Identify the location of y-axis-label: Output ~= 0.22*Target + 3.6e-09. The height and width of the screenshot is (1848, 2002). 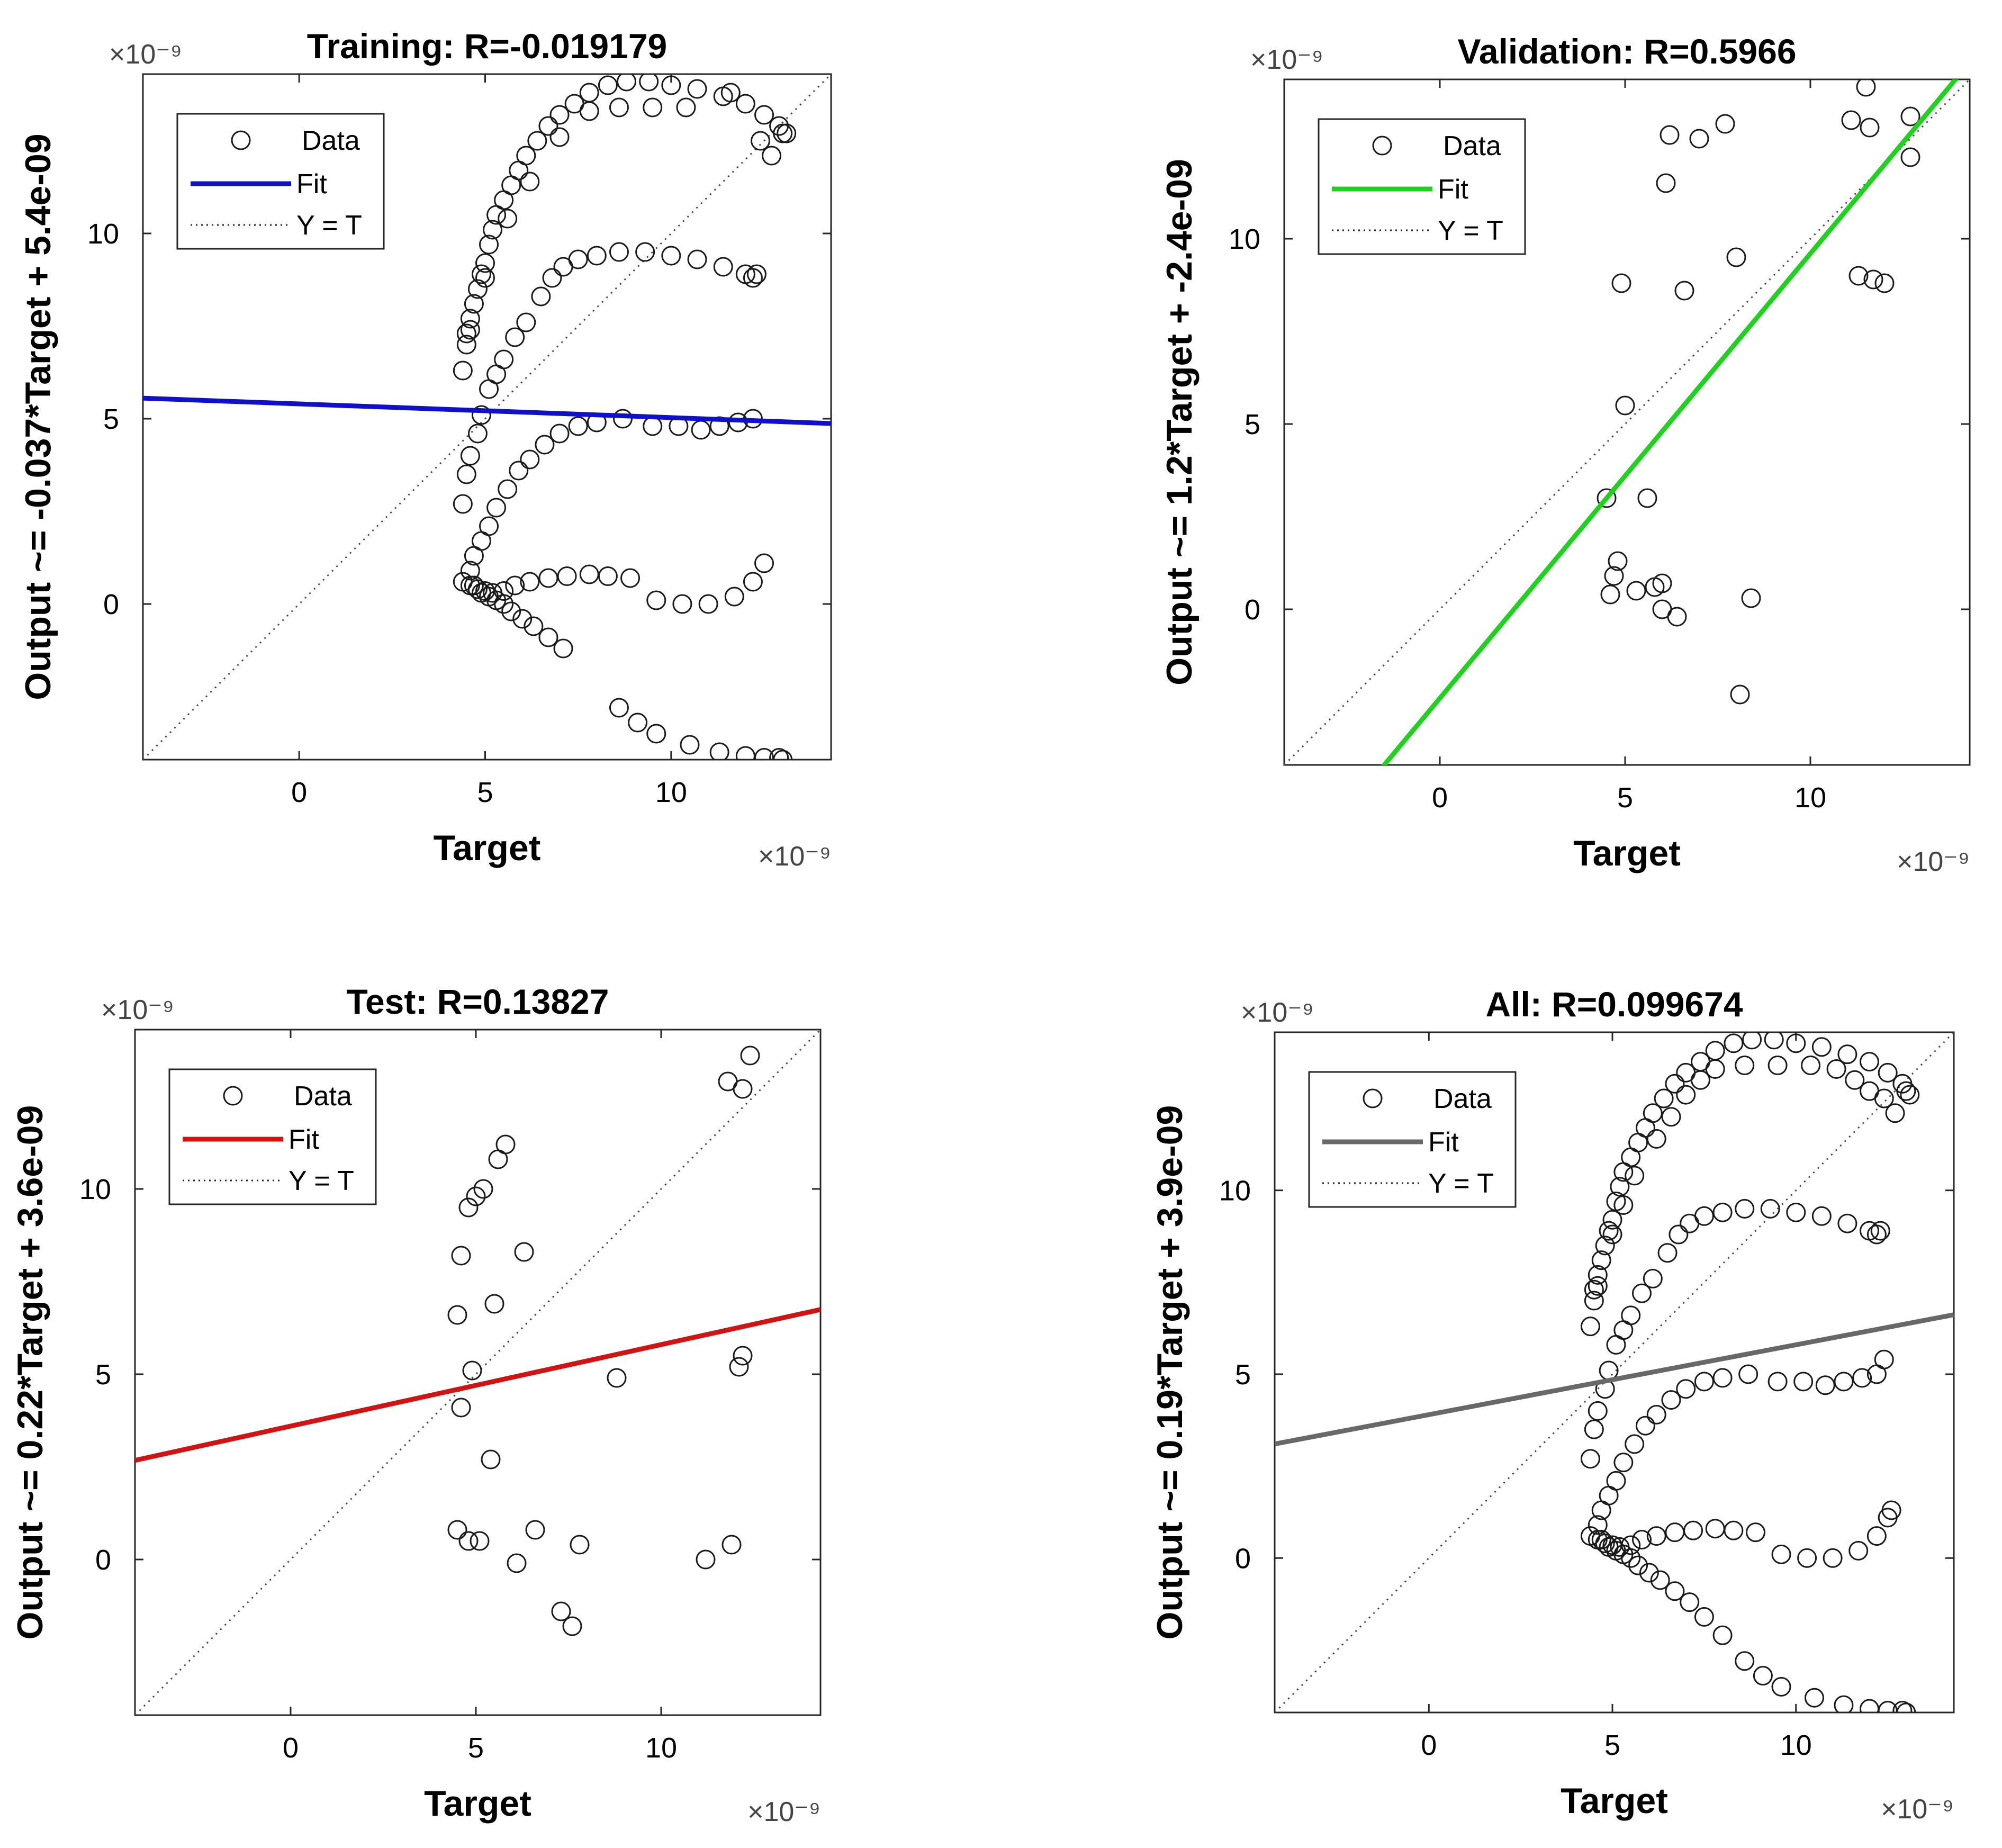
(30, 1372).